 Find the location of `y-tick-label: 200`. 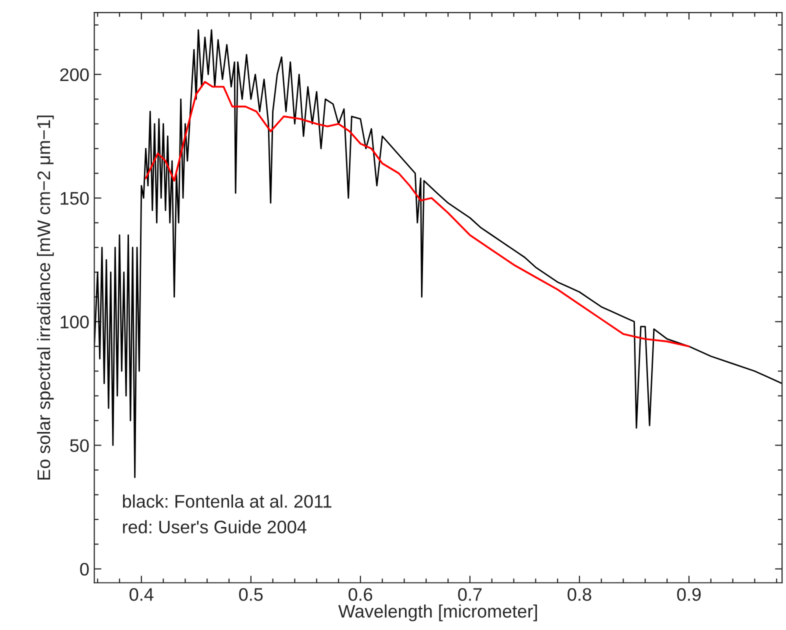

y-tick-label: 200 is located at coordinates (74, 75).